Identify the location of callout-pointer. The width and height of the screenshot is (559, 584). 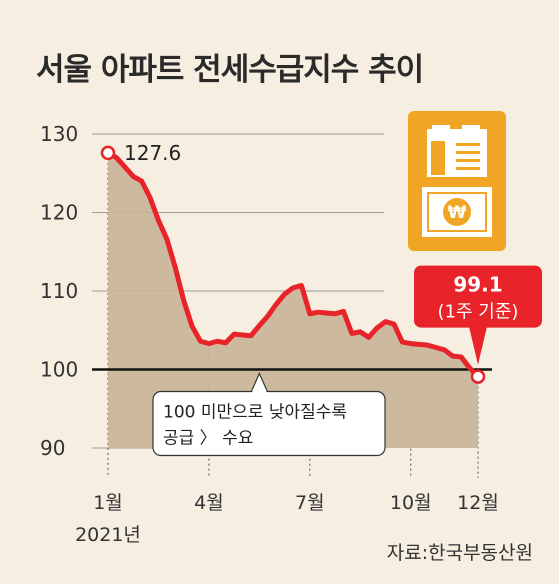
(259, 382).